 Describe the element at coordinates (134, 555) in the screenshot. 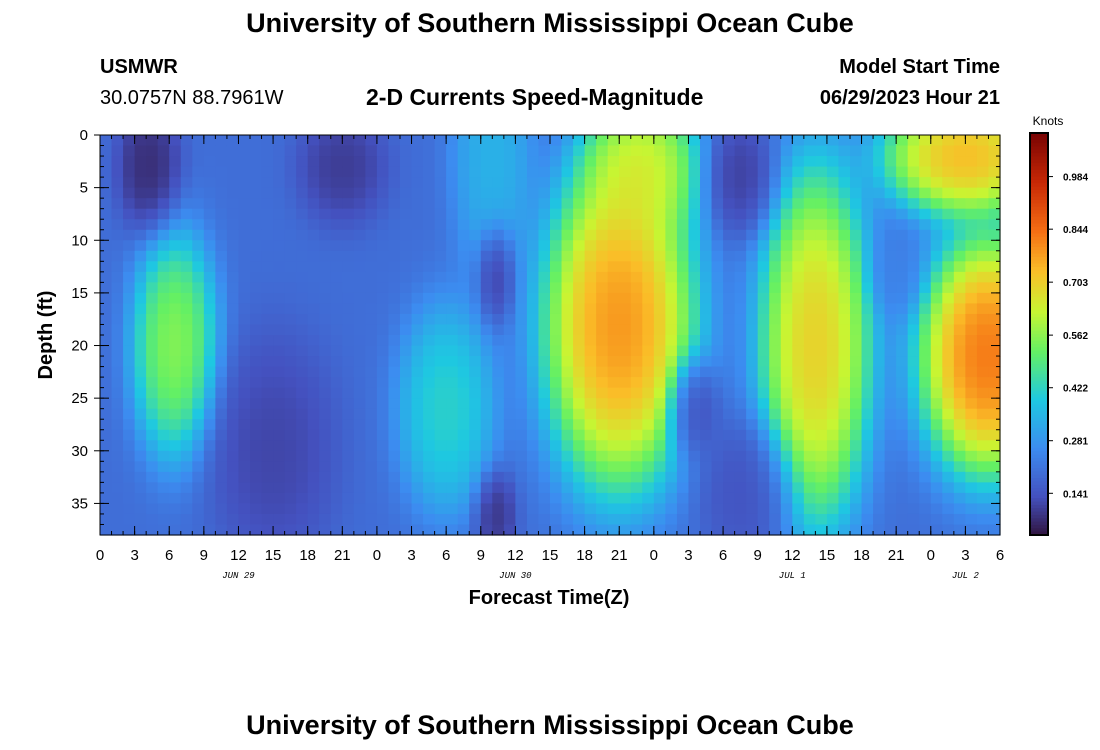

I see `x-tick-label: 3` at that location.